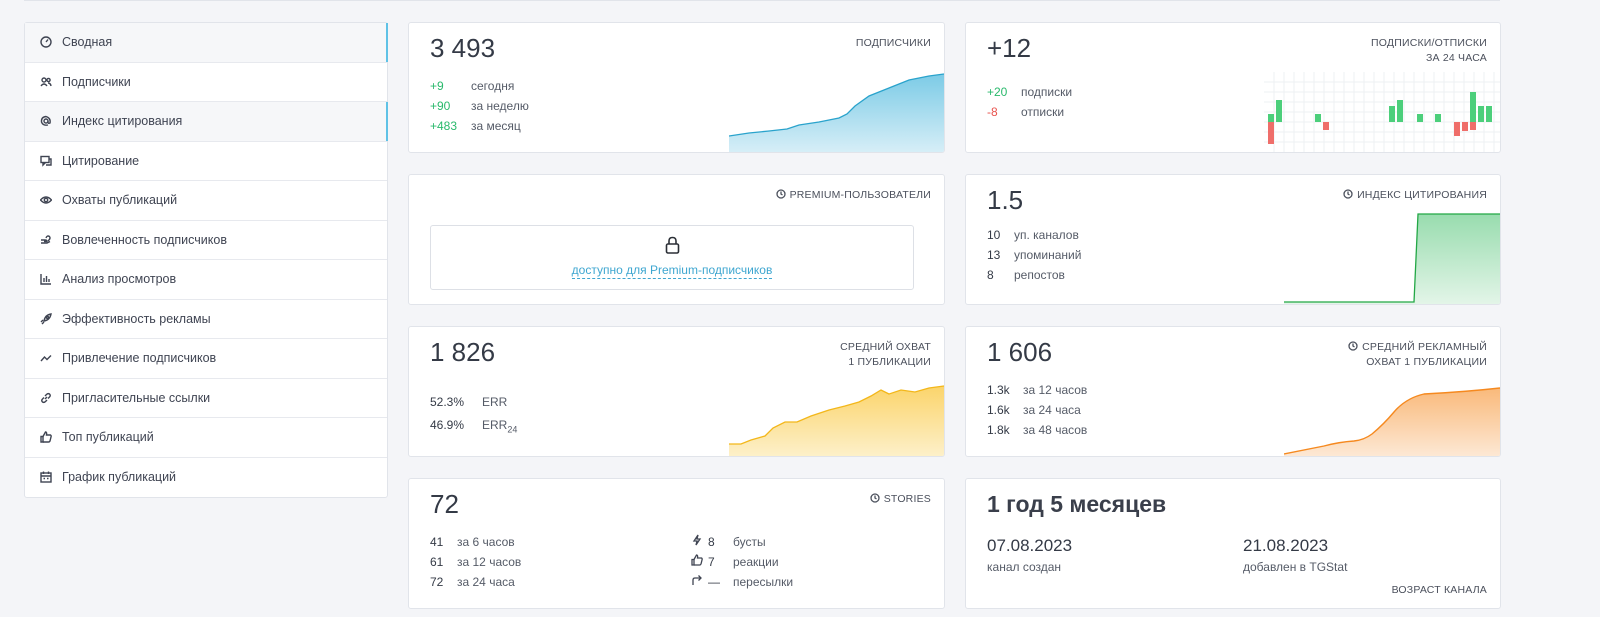 Image resolution: width=1600 pixels, height=617 pixels. What do you see at coordinates (907, 499) in the screenshot?
I see `card-title-text: STORIES` at bounding box center [907, 499].